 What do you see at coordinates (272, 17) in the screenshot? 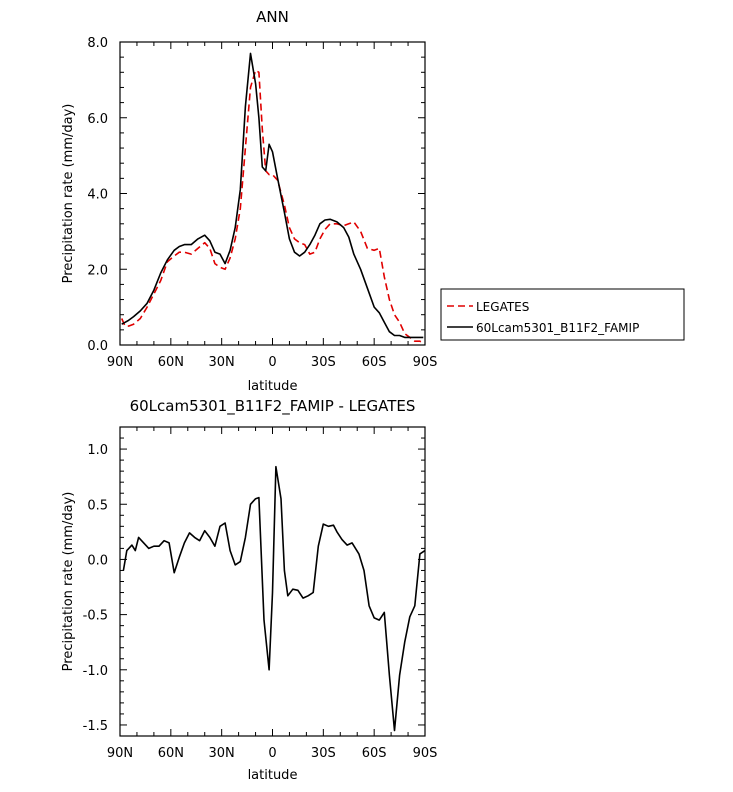
I see `chart-title: ANN` at bounding box center [272, 17].